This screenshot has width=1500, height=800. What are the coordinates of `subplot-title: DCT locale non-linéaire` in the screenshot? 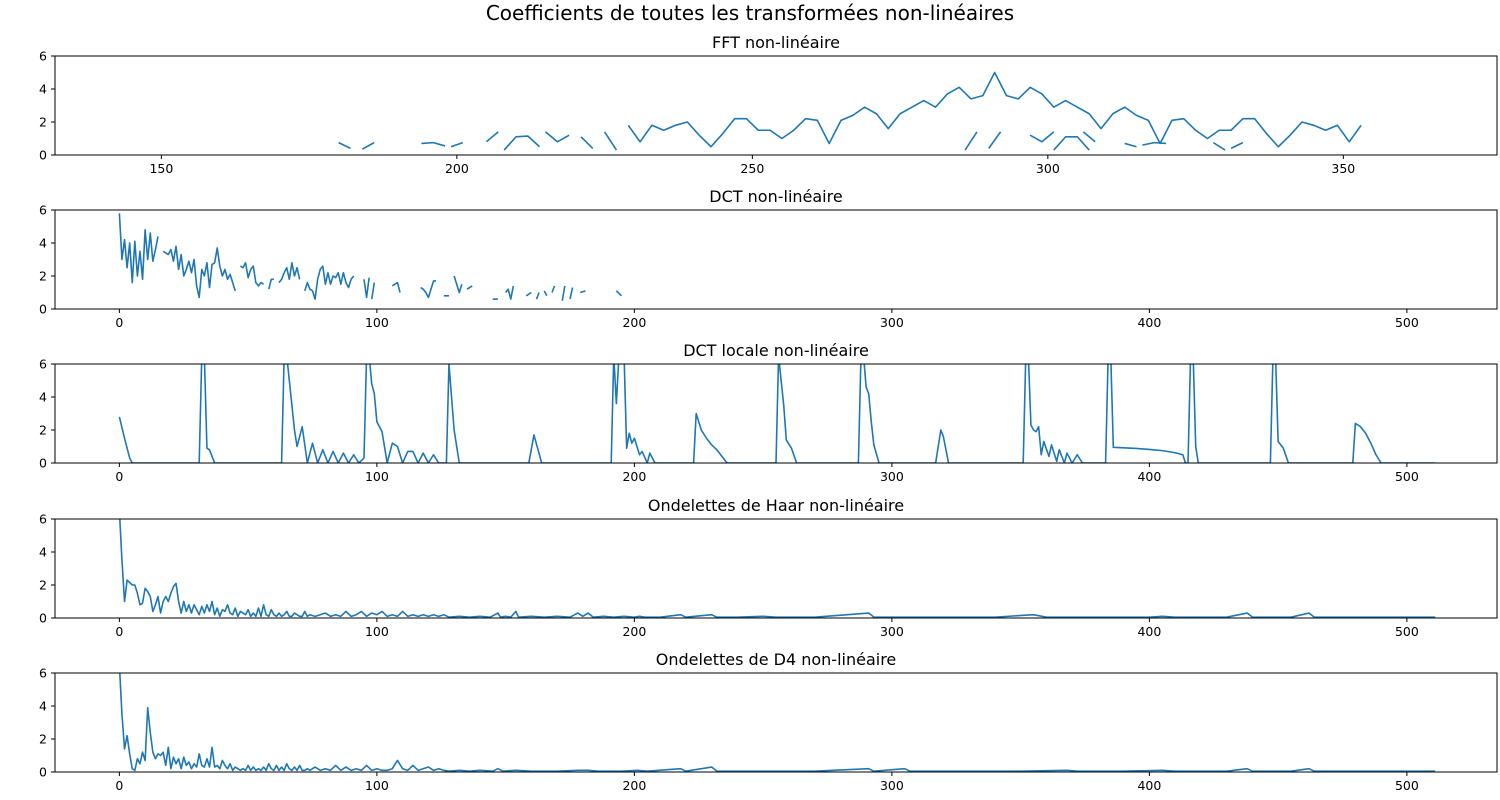 It's located at (776, 350).